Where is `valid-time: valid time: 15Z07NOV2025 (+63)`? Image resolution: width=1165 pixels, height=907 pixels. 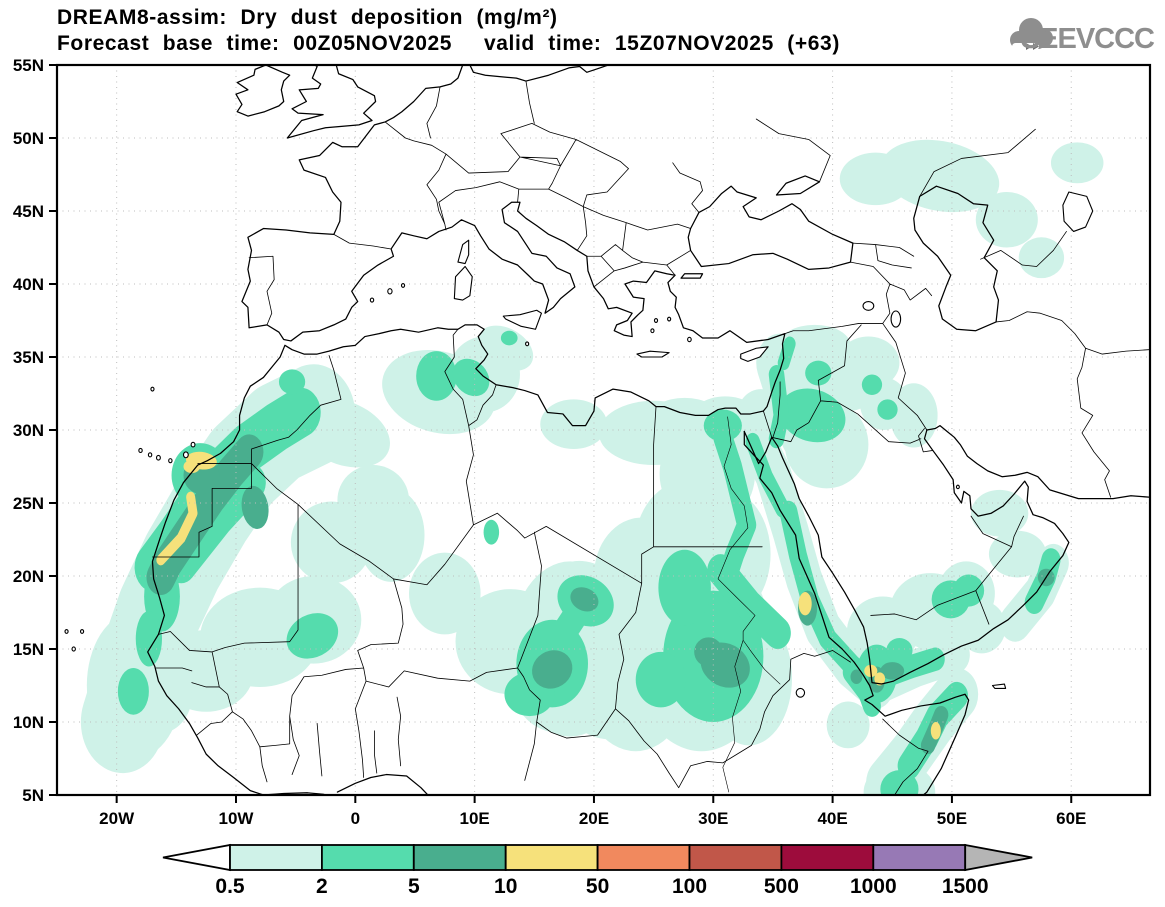
valid-time: valid time: 15Z07NOV2025 (+63) is located at coordinates (662, 43).